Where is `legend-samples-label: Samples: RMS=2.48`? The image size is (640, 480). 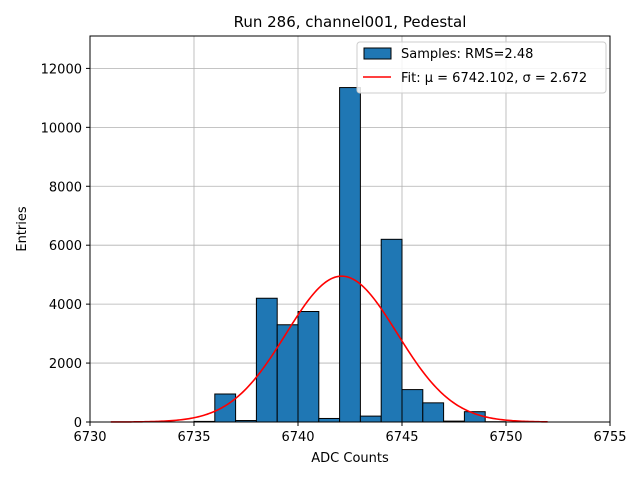
legend-samples-label: Samples: RMS=2.48 is located at coordinates (467, 54).